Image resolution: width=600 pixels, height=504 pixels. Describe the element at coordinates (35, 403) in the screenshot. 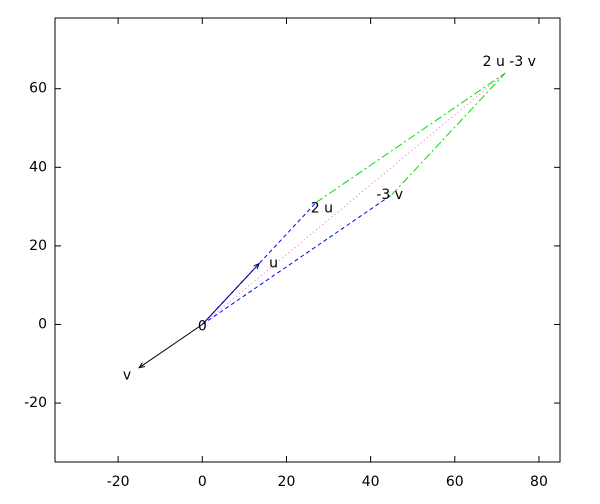

I see `y-tick-label: -20` at that location.